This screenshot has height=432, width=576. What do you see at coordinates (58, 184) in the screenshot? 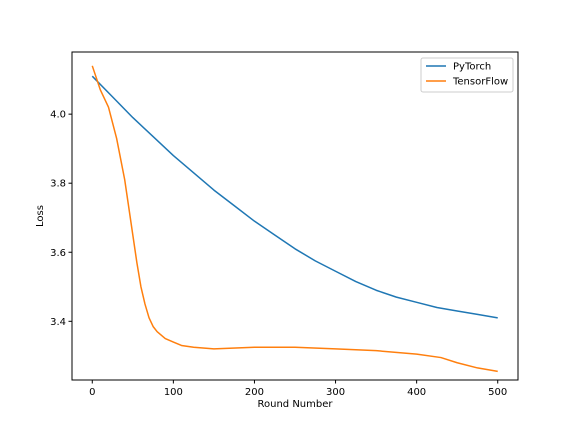
I see `y-tick-label: 3.8` at bounding box center [58, 184].